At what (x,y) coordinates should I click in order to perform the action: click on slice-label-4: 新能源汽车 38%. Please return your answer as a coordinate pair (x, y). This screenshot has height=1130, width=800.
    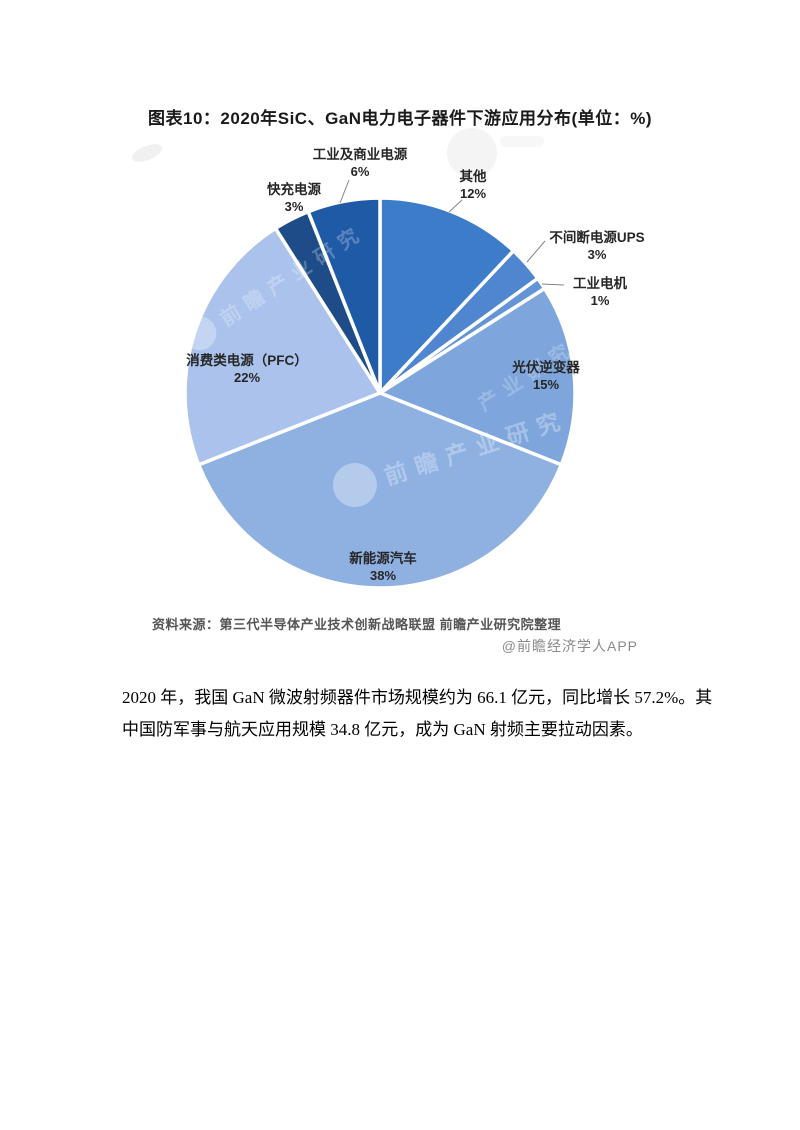
    Looking at the image, I should click on (383, 567).